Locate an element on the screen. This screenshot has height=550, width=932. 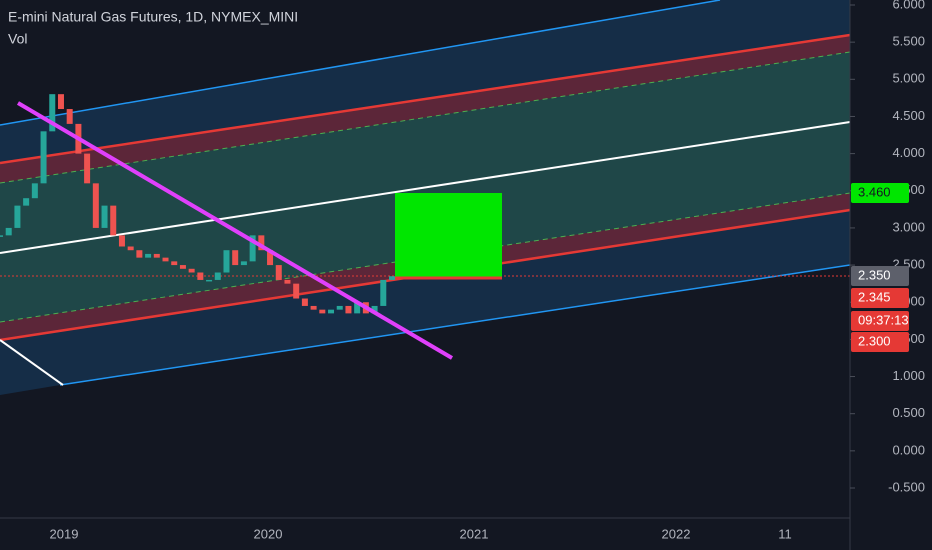
price-tick-label: -0.500 is located at coordinates (906, 486).